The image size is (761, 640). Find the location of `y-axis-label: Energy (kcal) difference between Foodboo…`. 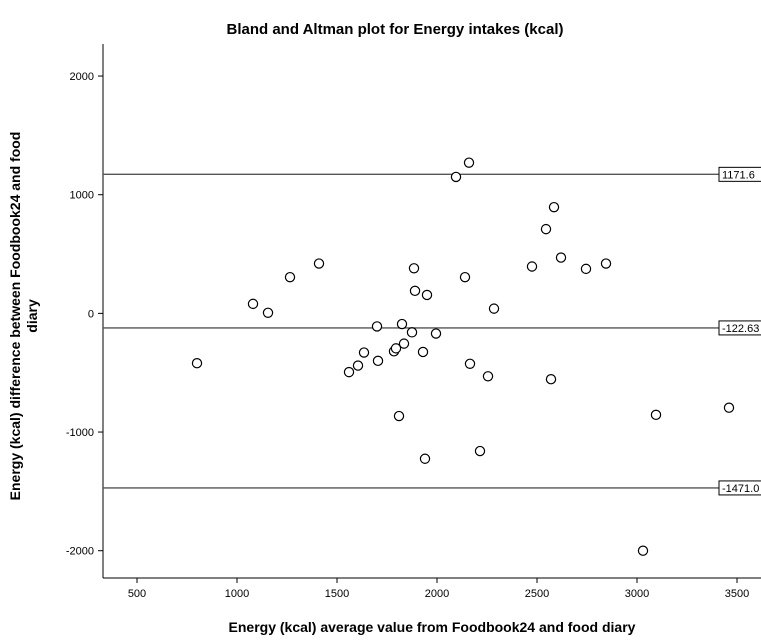

y-axis-label: Energy (kcal) difference between Foodboo… is located at coordinates (23, 316).